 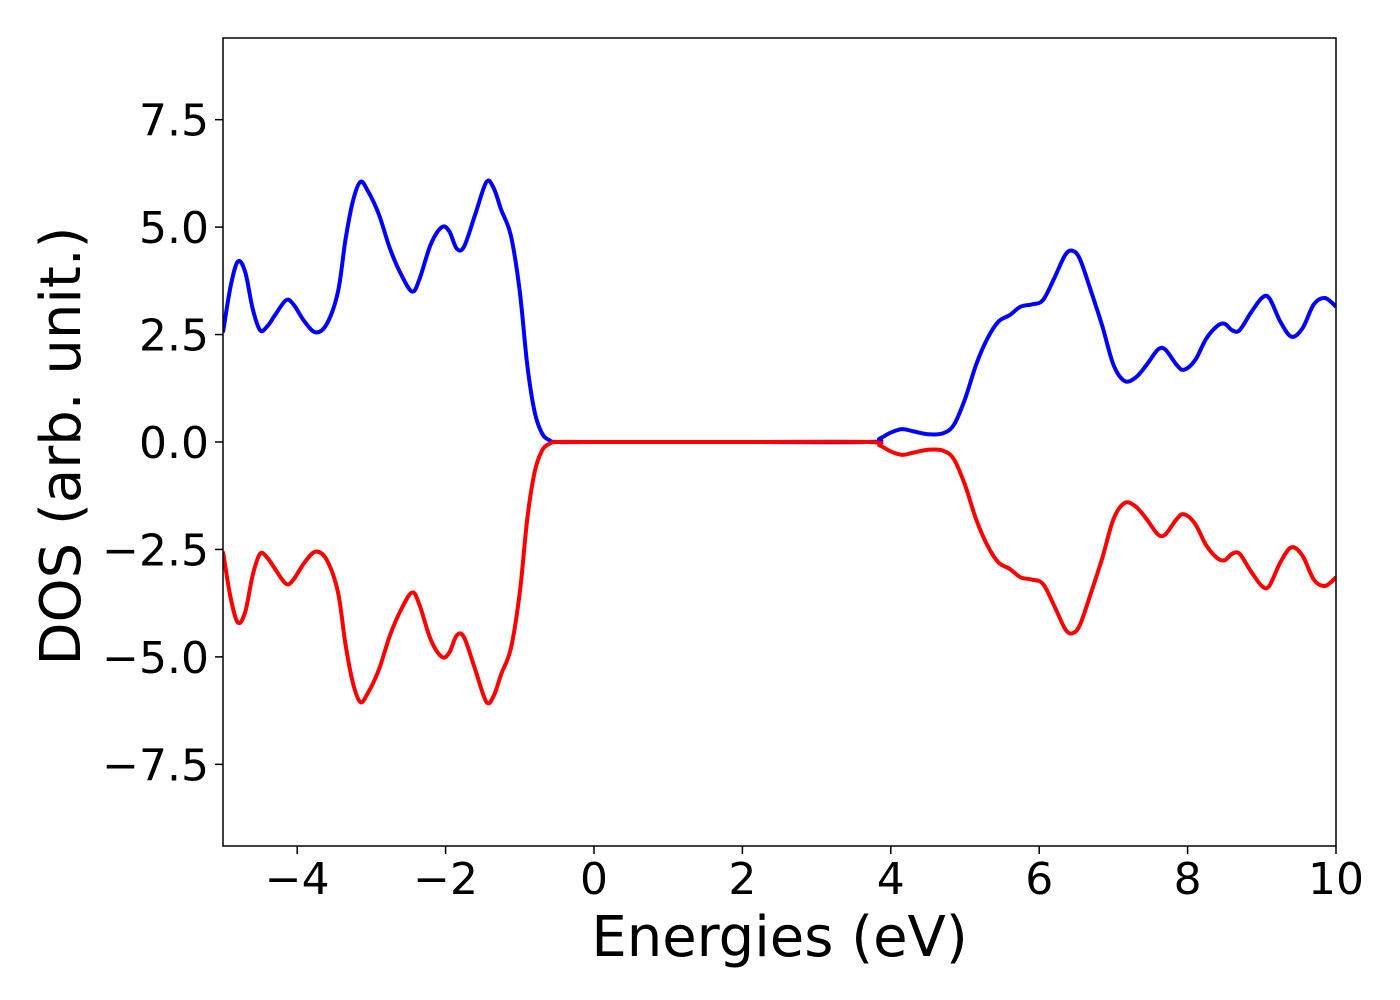 I want to click on y-tick-label: −2.5, so click(x=155, y=550).